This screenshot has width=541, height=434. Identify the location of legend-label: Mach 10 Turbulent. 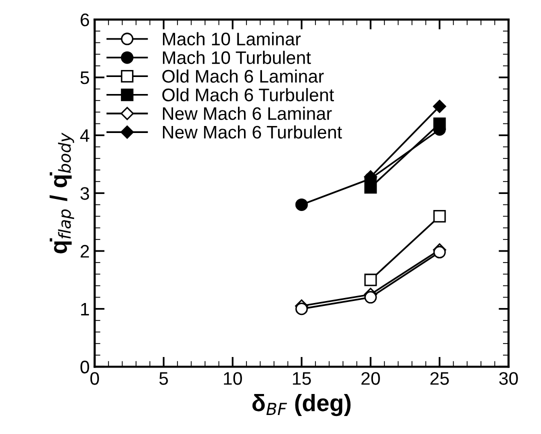
(236, 57).